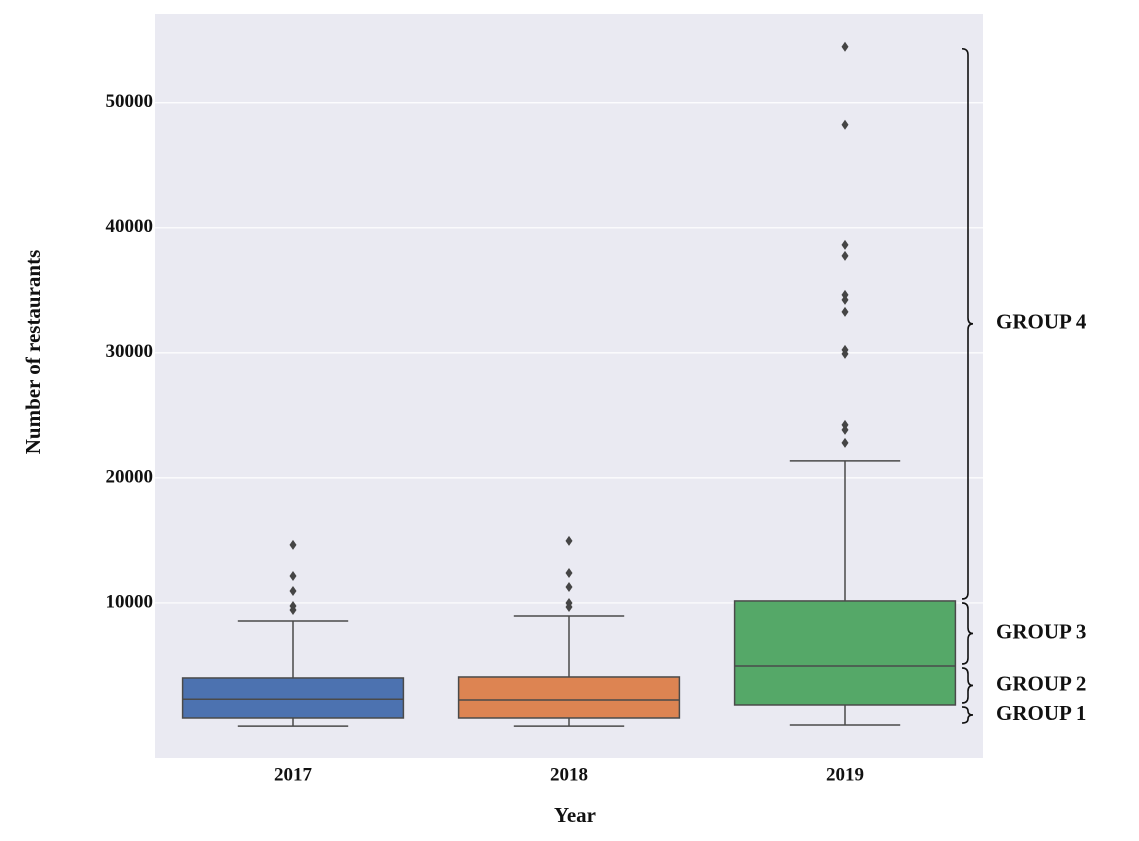  What do you see at coordinates (569, 774) in the screenshot?
I see `x-tick-label: 2018` at bounding box center [569, 774].